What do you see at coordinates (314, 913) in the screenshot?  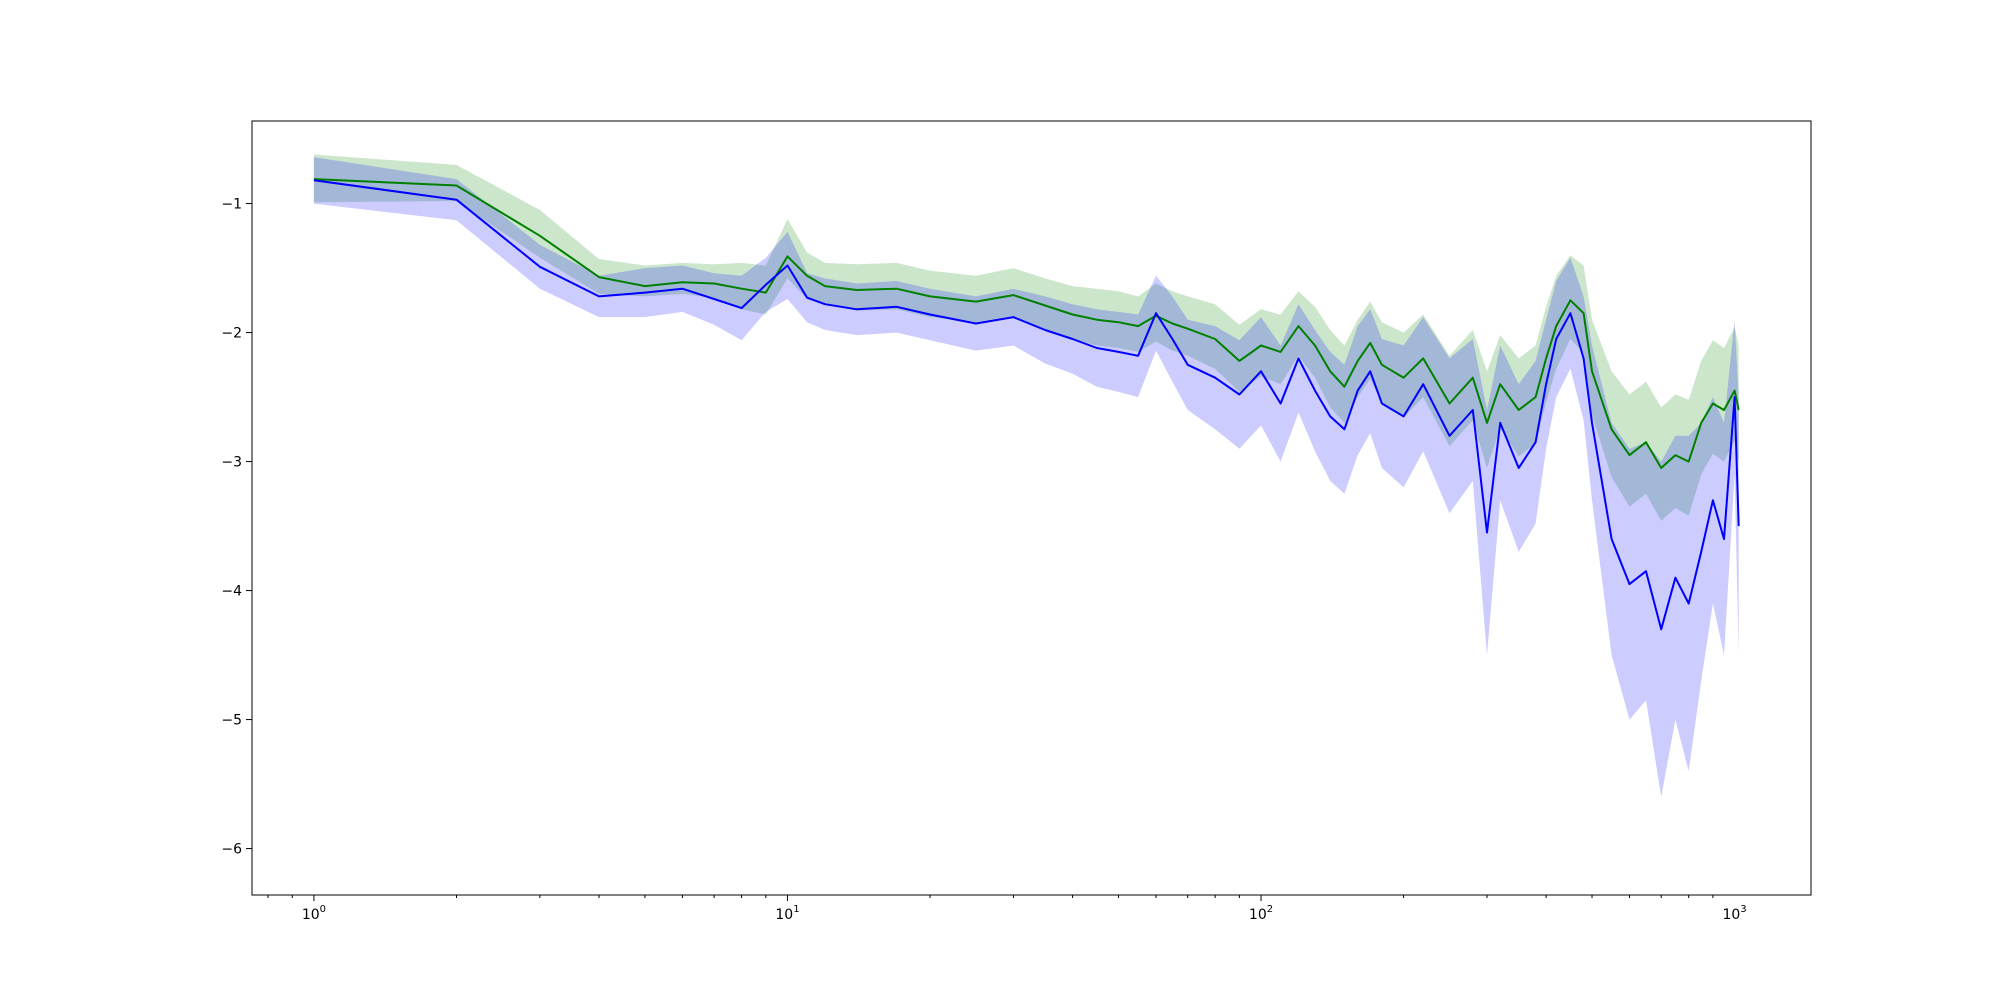 I see `x-tick-label: 10⁰` at bounding box center [314, 913].